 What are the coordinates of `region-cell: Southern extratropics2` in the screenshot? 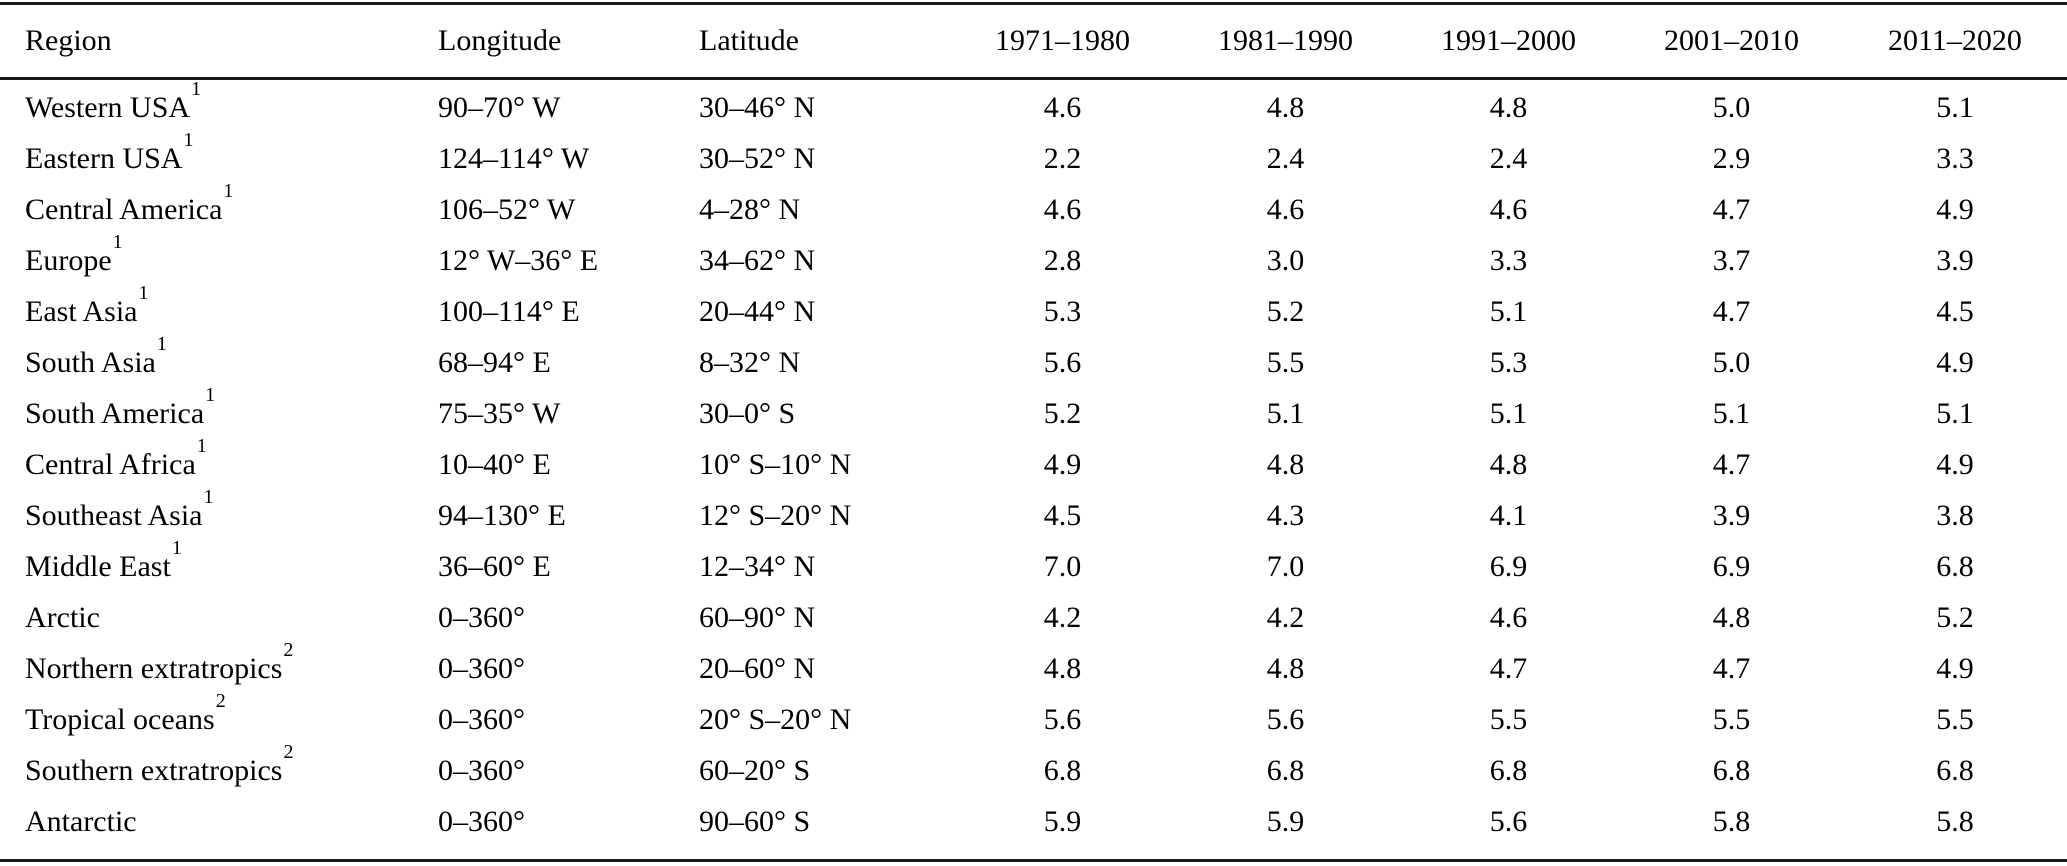 It's located at (219, 769).